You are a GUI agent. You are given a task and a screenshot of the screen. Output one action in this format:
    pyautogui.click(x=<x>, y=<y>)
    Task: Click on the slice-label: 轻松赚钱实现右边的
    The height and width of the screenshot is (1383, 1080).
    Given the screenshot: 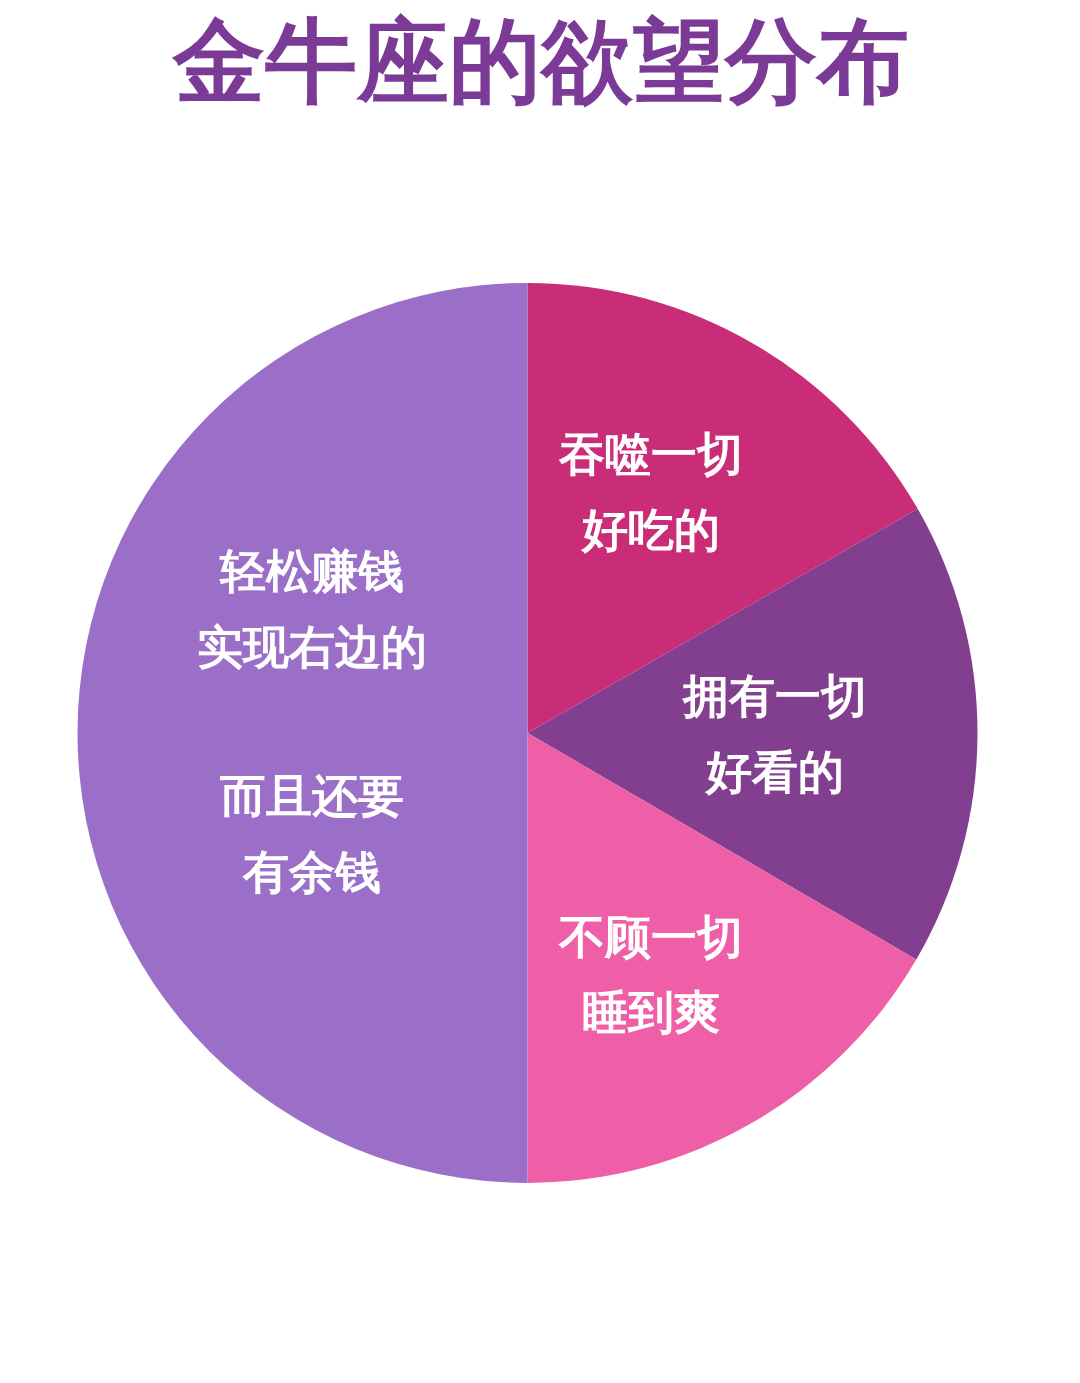 What is the action you would take?
    pyautogui.click(x=311, y=609)
    